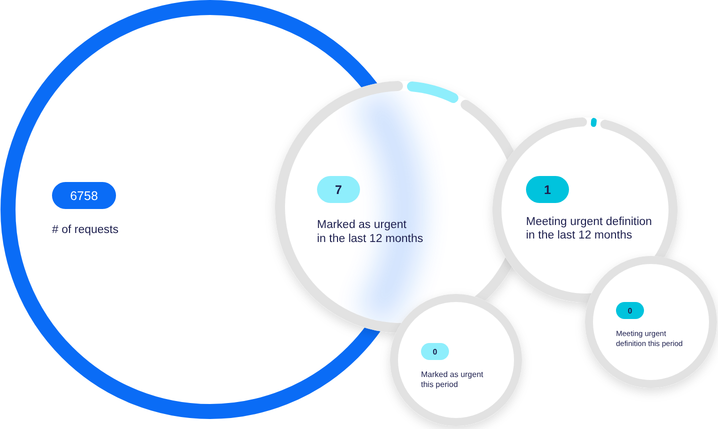 Image resolution: width=718 pixels, height=429 pixels. What do you see at coordinates (452, 379) in the screenshot?
I see `category-label: Marked as urgent this period` at bounding box center [452, 379].